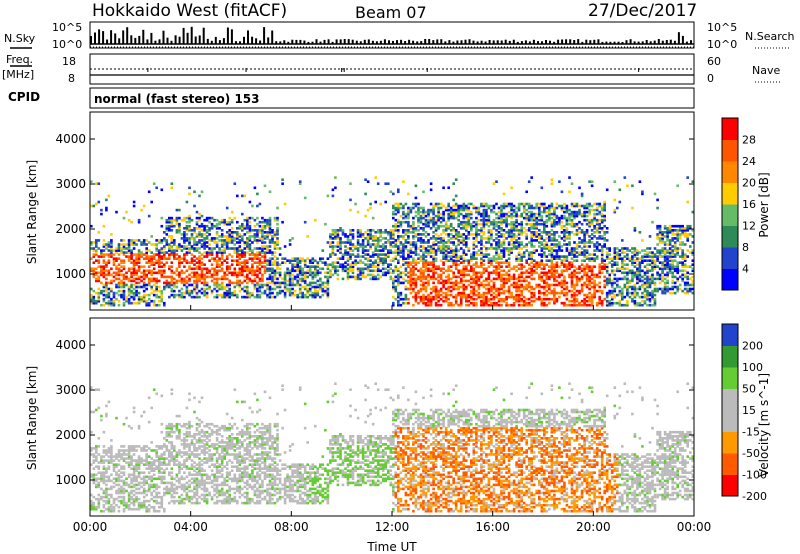  What do you see at coordinates (69, 61) in the screenshot?
I see `freq-tick-high: 18` at bounding box center [69, 61].